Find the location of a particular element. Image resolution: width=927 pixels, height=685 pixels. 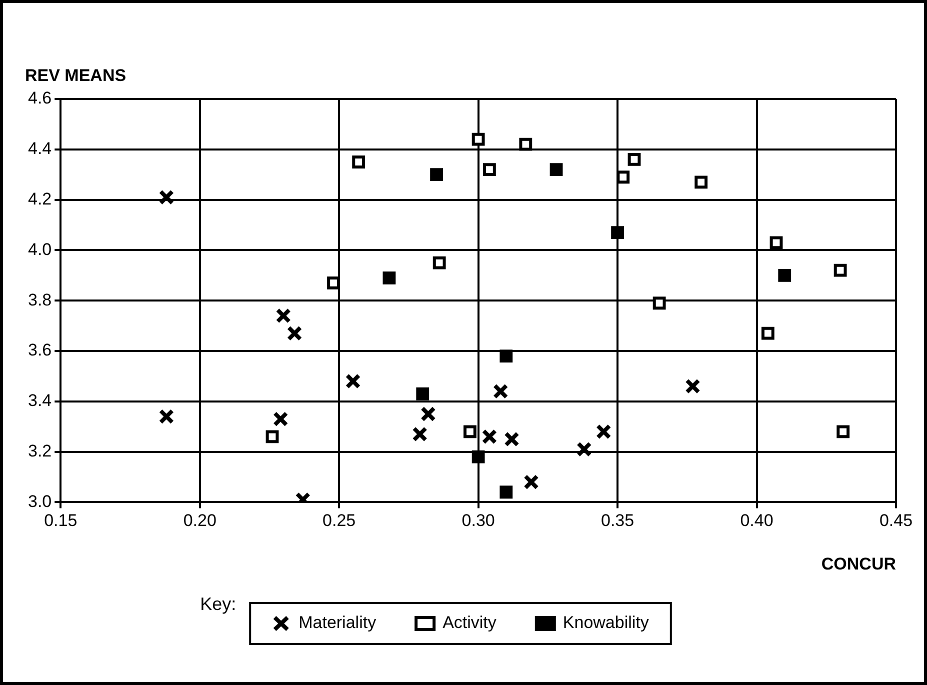

y-tick-label: 3.2 is located at coordinates (40, 450).